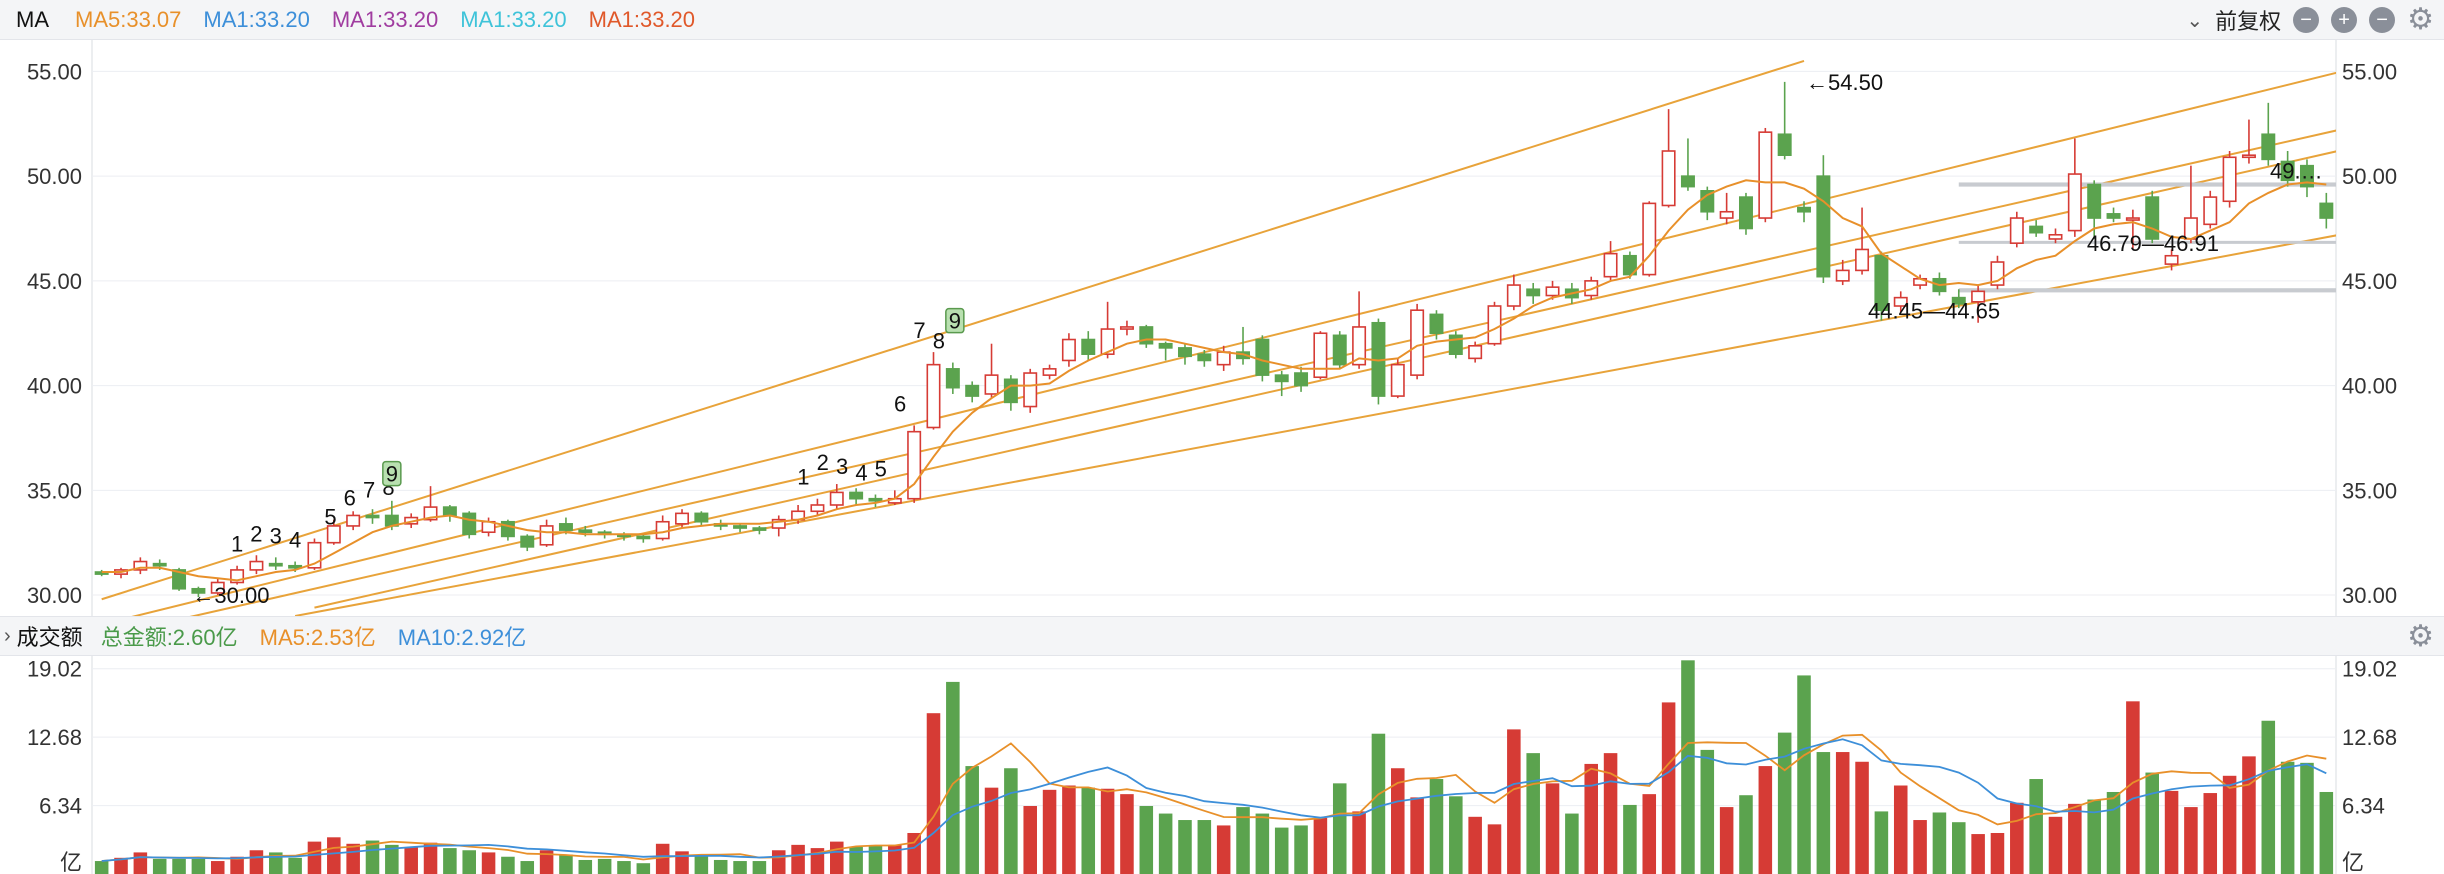  I want to click on price-tick-left: 35.00, so click(54, 490).